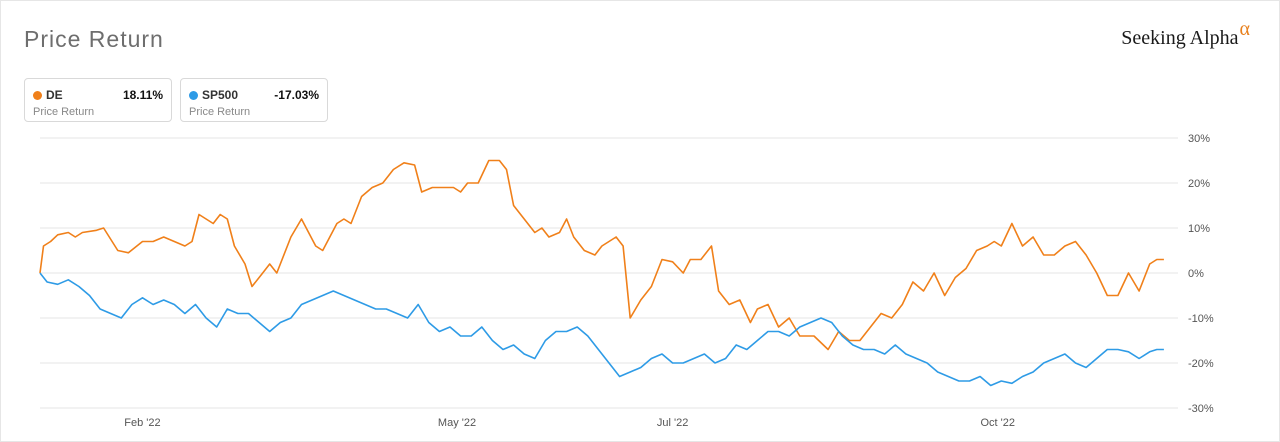 This screenshot has height=442, width=1280. I want to click on y-tick-label: 0%, so click(1196, 274).